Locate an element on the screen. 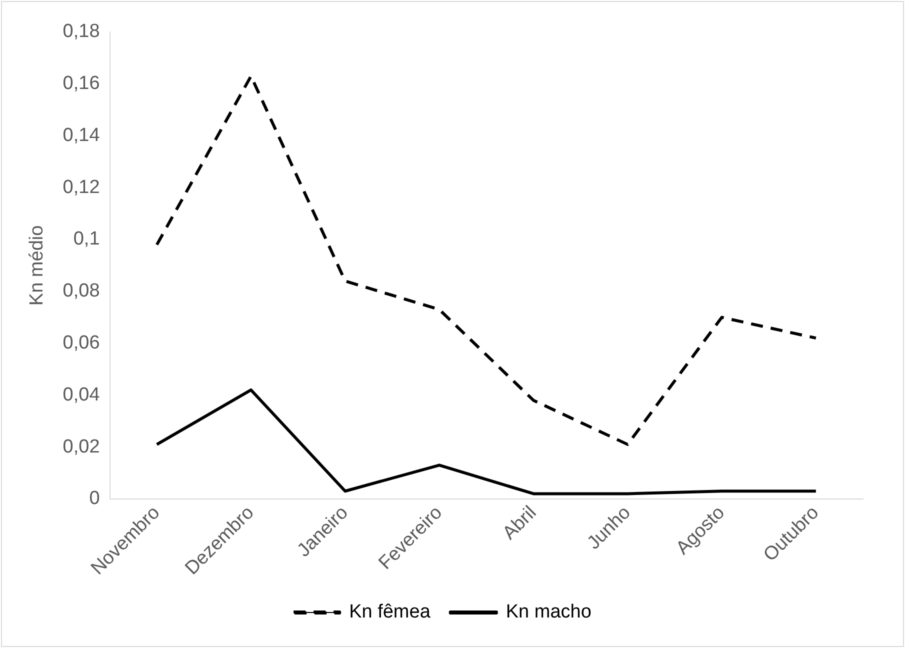 The height and width of the screenshot is (648, 905). y-tick-label: 0,04 is located at coordinates (81, 395).